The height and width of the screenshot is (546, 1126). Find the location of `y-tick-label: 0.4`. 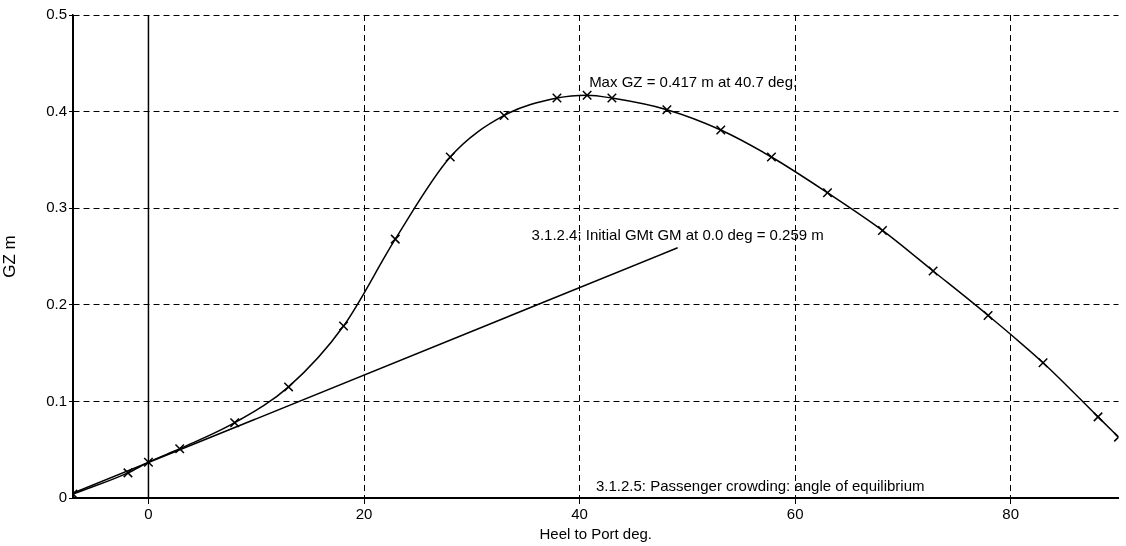

y-tick-label: 0.4 is located at coordinates (56, 110).